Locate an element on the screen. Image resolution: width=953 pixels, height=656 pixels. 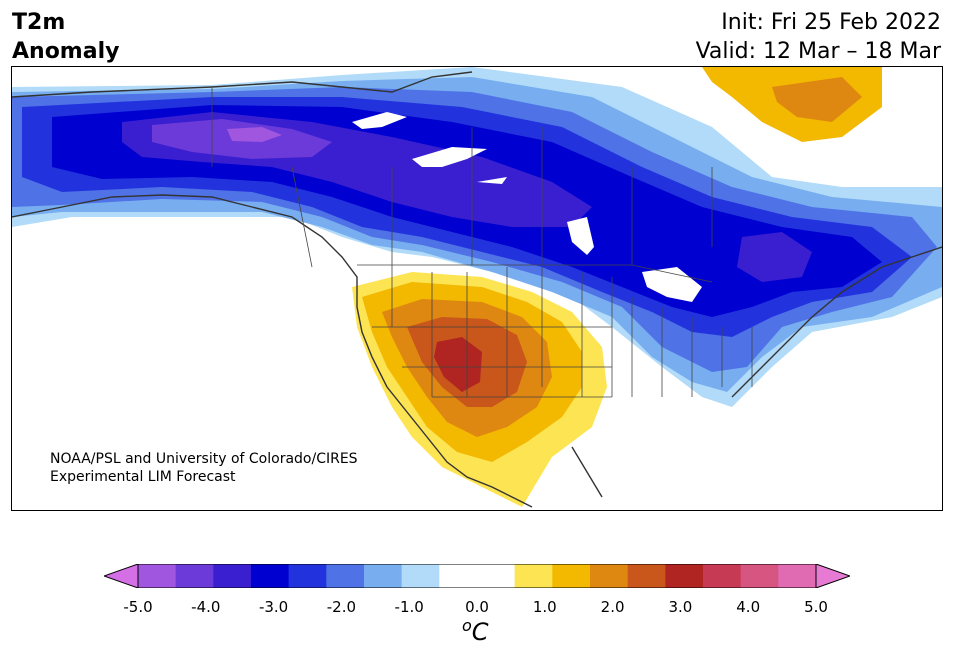
title-line-2: Anomaly is located at coordinates (66, 51).